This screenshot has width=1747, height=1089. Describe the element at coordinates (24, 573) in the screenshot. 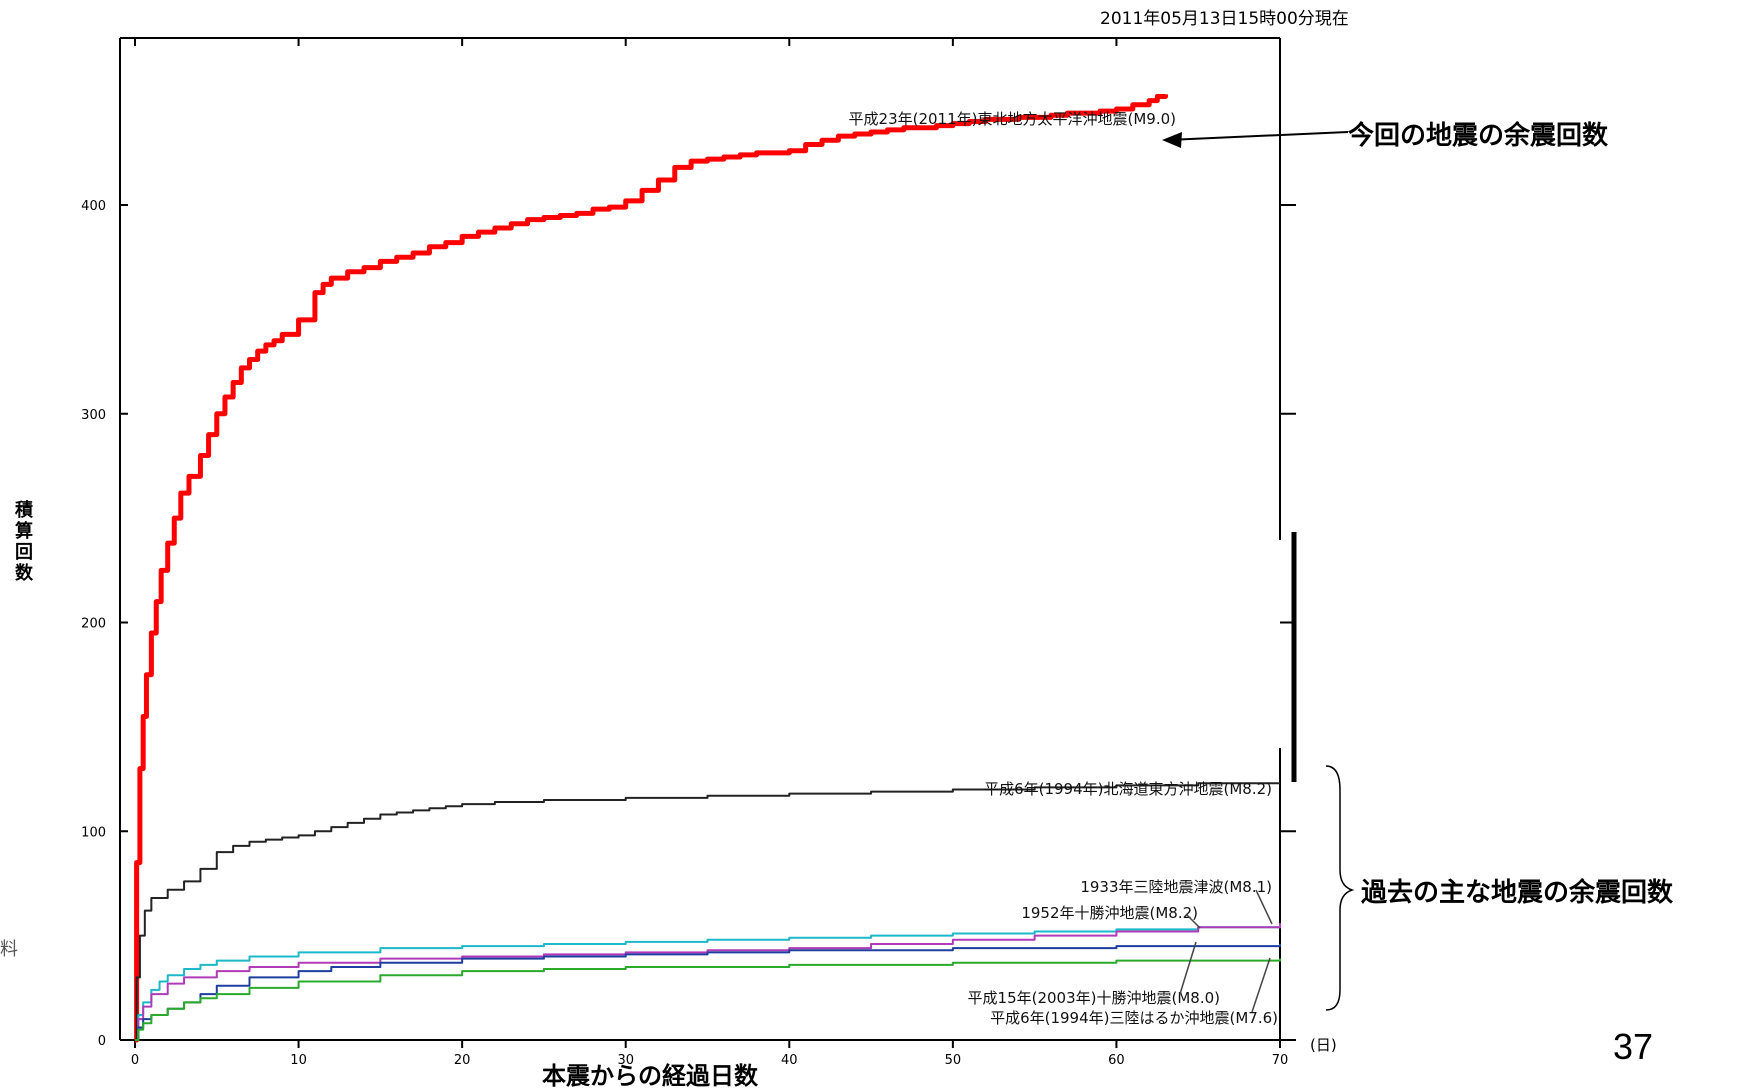

I see `y-axis-label-char-4: 数` at that location.